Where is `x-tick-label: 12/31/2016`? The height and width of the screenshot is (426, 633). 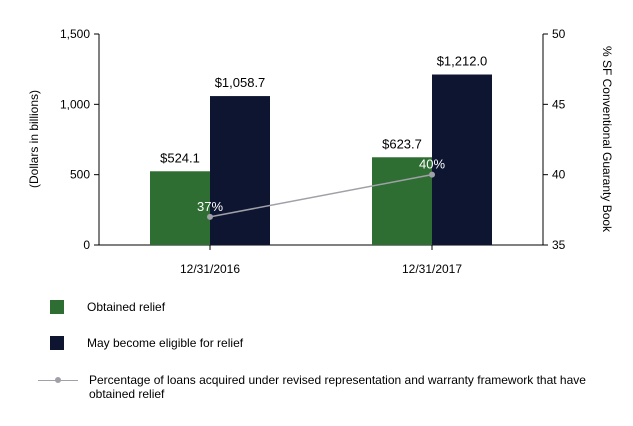
x-tick-label: 12/31/2016 is located at coordinates (210, 269).